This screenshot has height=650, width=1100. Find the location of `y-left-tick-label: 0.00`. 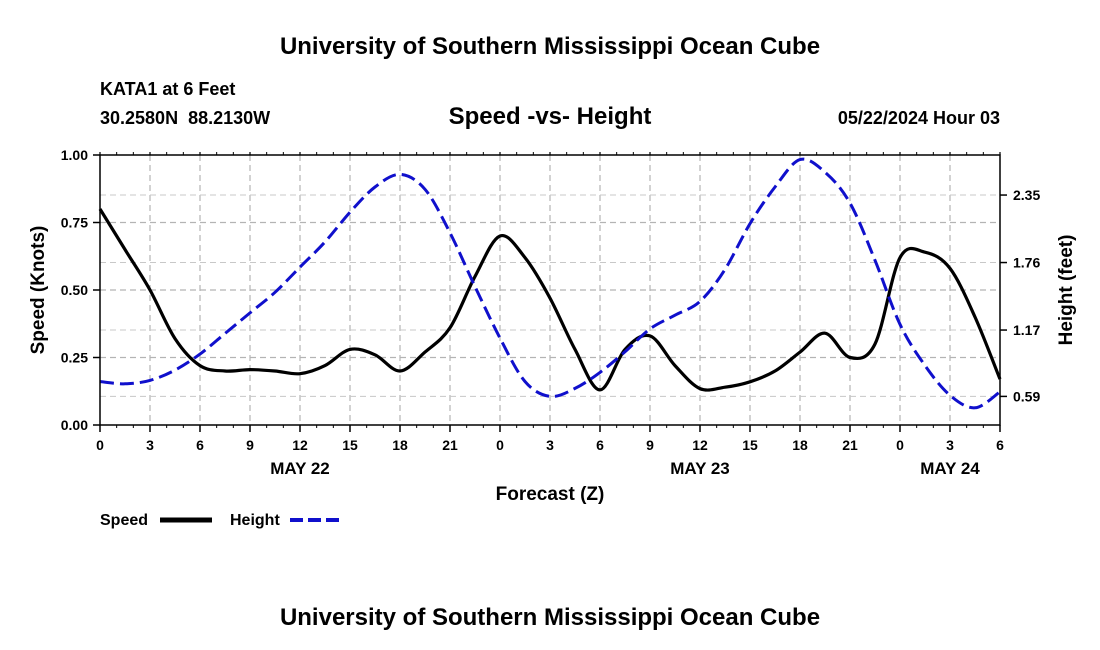

y-left-tick-label: 0.00 is located at coordinates (74, 425).